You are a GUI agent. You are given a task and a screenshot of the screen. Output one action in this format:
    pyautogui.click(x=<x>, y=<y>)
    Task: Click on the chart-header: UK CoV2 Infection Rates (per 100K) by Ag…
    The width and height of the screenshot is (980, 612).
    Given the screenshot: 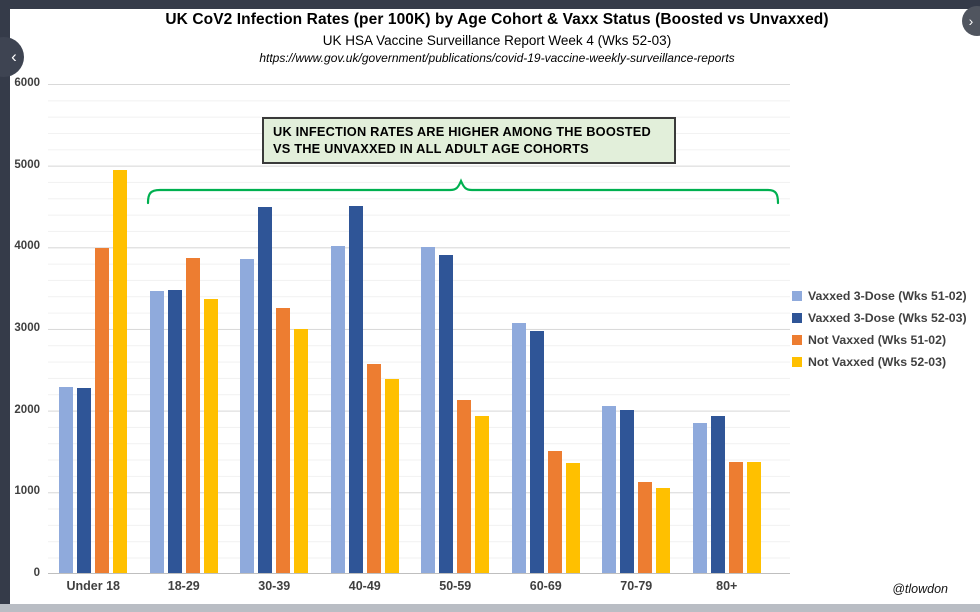 What is the action you would take?
    pyautogui.click(x=497, y=38)
    